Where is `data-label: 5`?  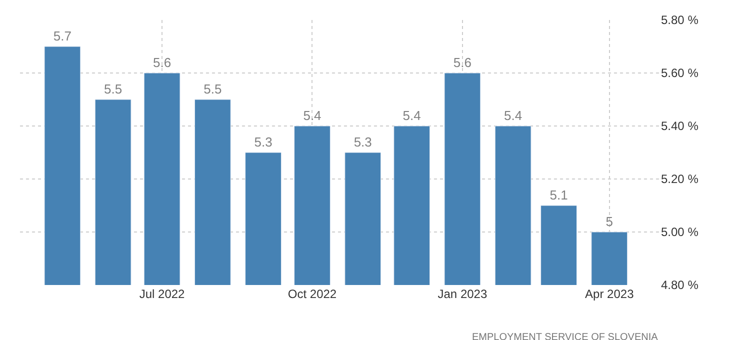 data-label: 5 is located at coordinates (610, 221).